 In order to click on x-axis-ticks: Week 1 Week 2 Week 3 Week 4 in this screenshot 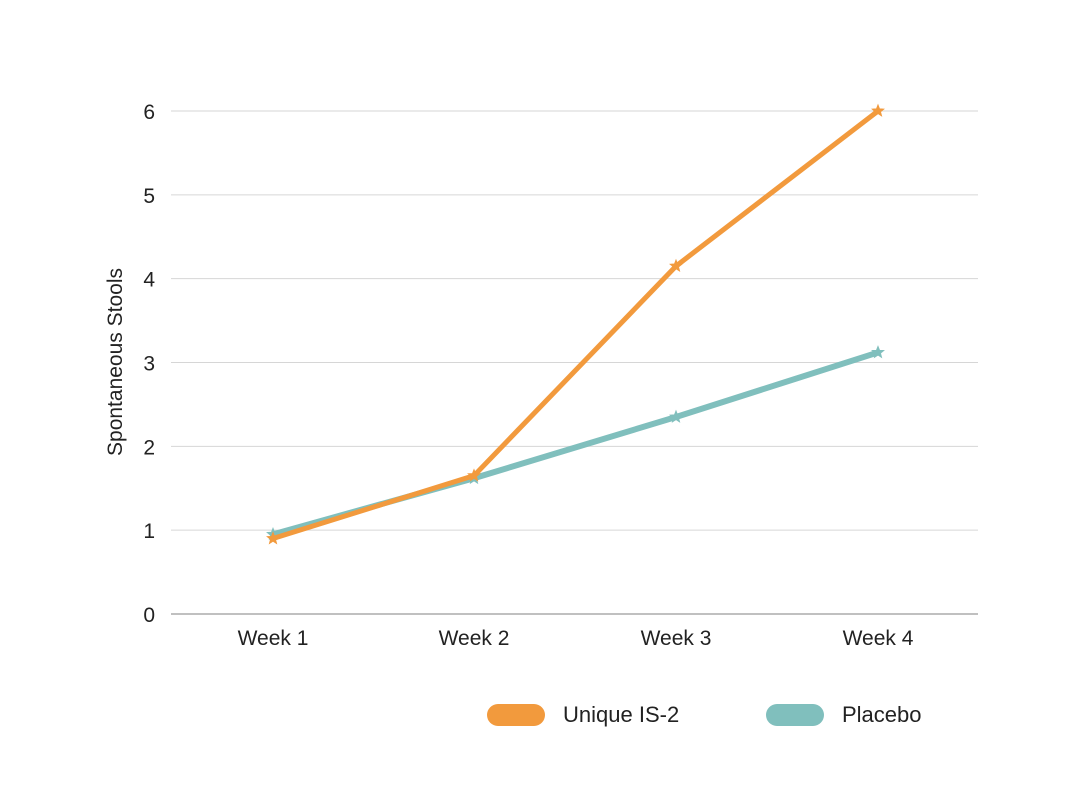, I will do `click(576, 638)`.